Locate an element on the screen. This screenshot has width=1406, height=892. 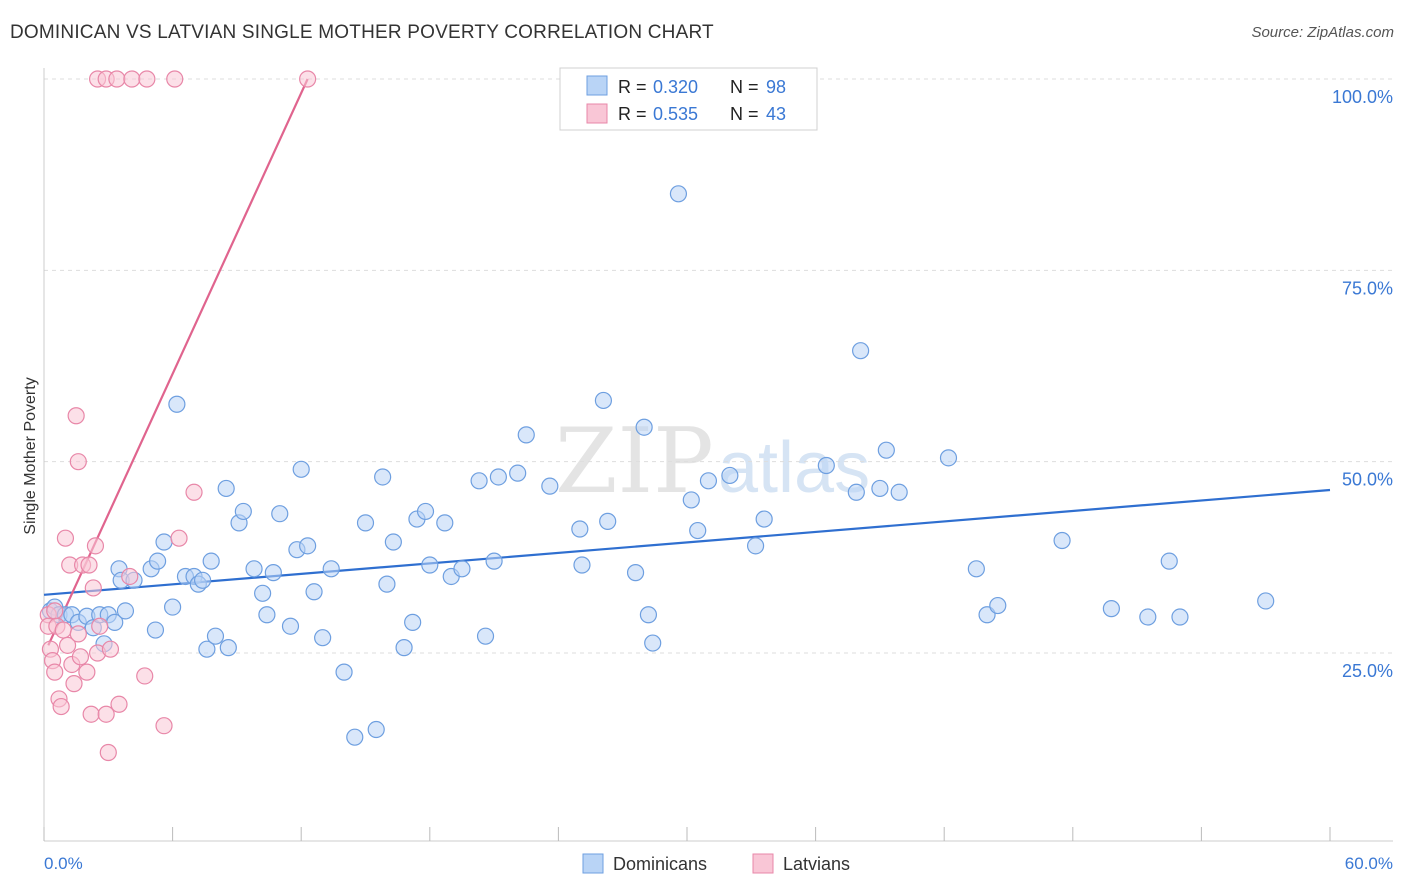
stats-n-value-2: 43 is located at coordinates (776, 114).